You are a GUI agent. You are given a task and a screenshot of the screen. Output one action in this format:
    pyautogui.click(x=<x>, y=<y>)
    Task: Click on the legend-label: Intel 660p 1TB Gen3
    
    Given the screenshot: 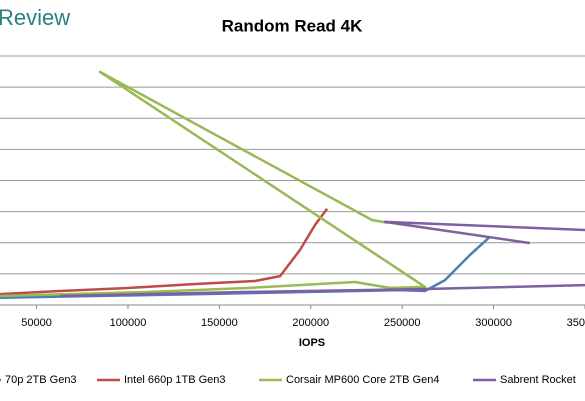 What is the action you would take?
    pyautogui.click(x=175, y=380)
    